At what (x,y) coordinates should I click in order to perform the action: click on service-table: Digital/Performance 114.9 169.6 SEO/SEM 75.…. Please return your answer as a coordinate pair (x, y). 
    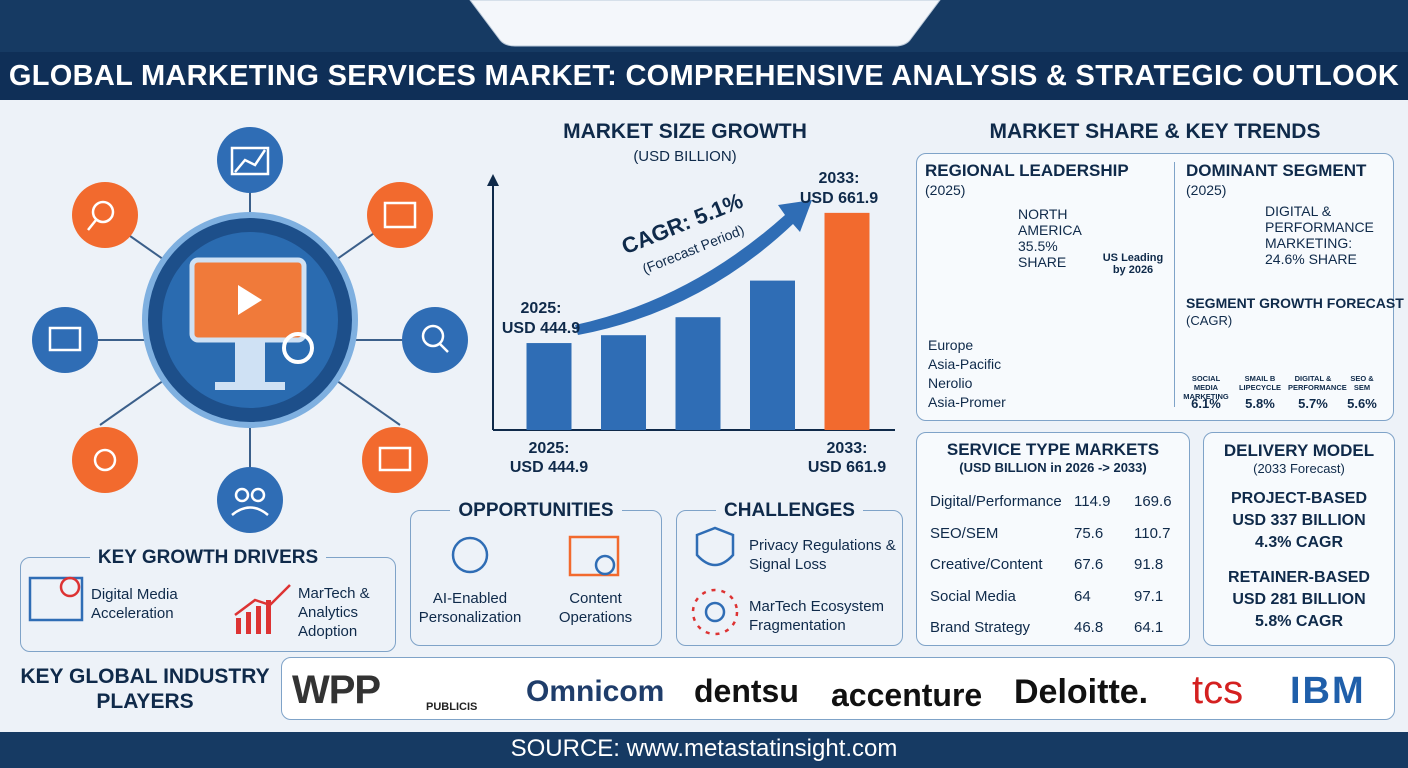
    Looking at the image, I should click on (1055, 565).